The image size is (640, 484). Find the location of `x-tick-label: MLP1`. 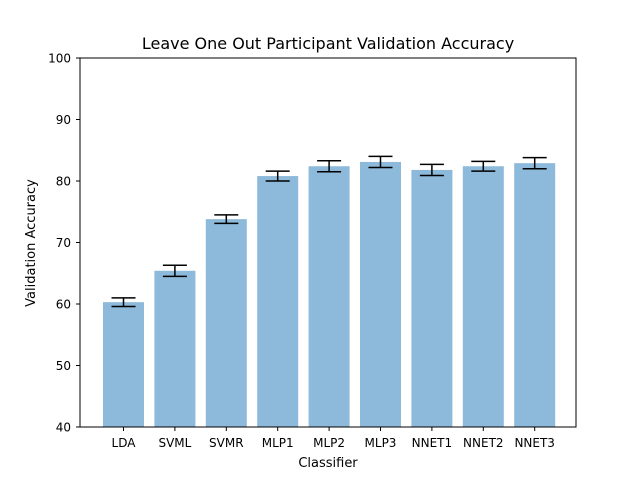

x-tick-label: MLP1 is located at coordinates (278, 443).